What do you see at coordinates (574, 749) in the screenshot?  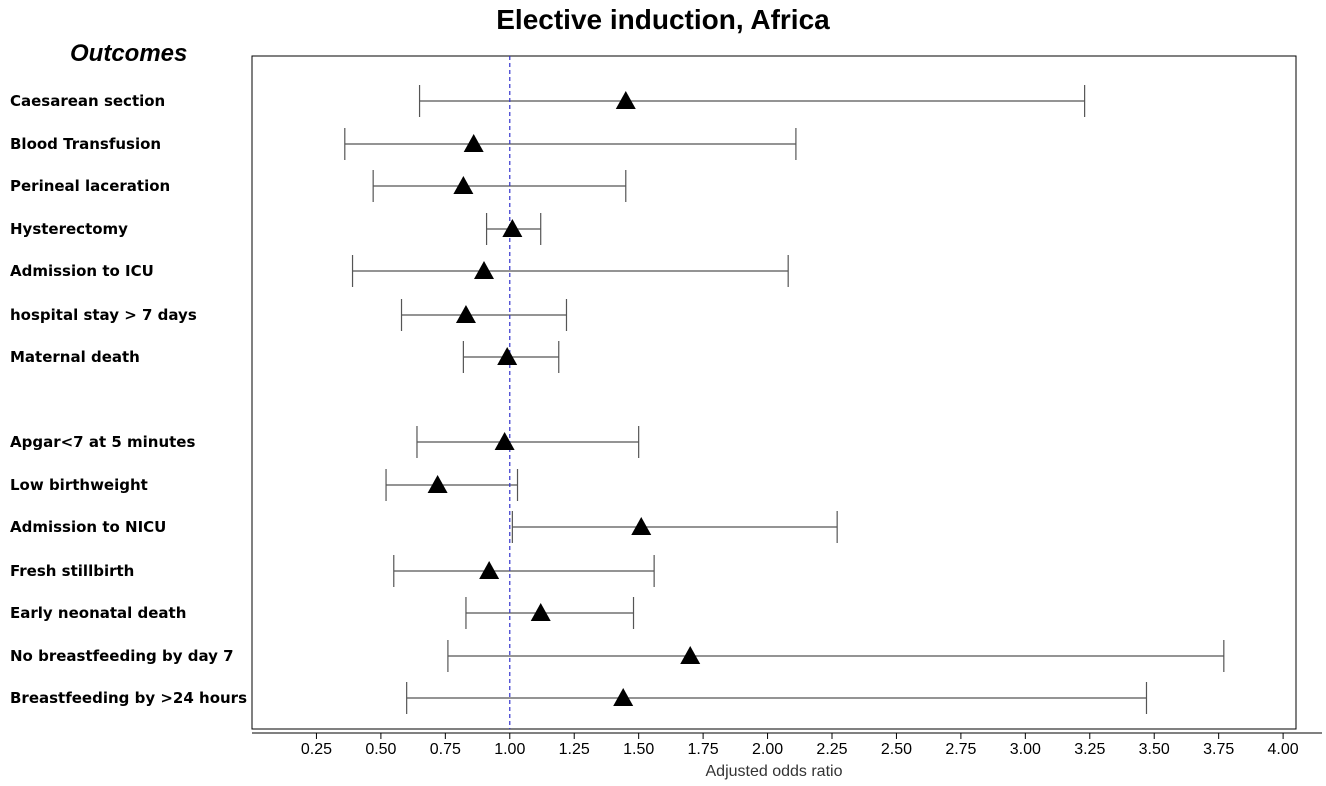 I see `x-tick-label: 1.25` at bounding box center [574, 749].